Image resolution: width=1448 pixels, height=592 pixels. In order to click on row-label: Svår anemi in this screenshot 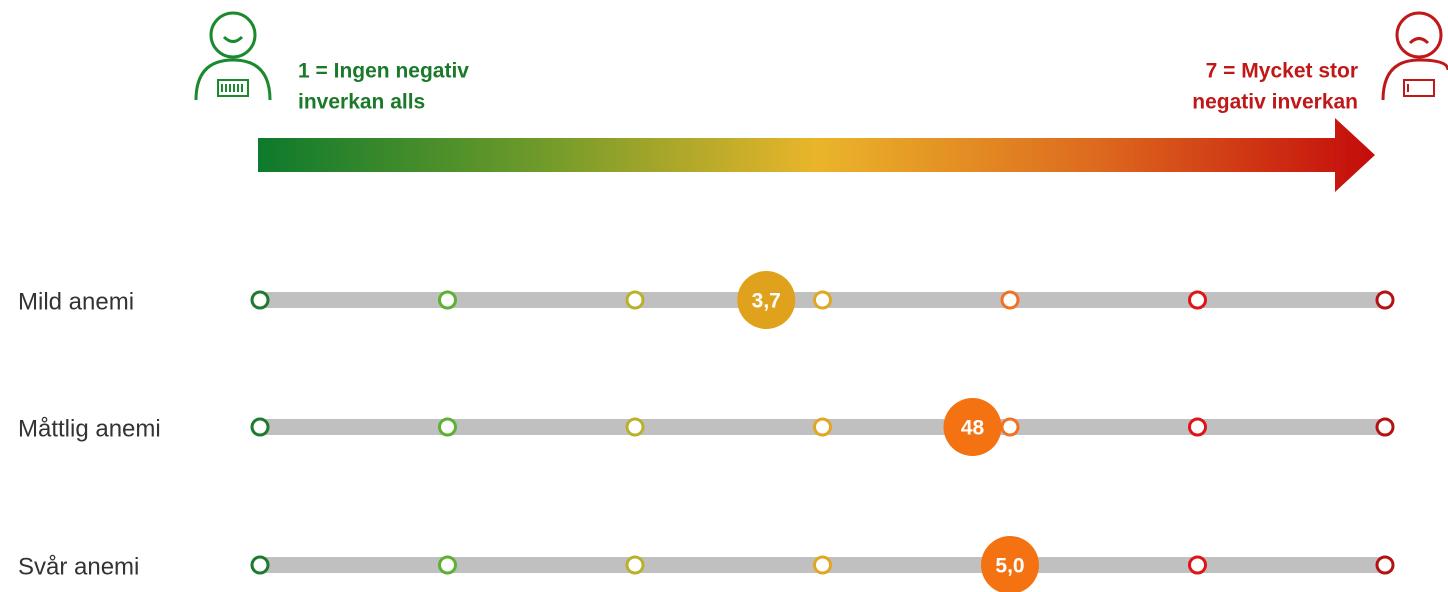, I will do `click(78, 566)`.